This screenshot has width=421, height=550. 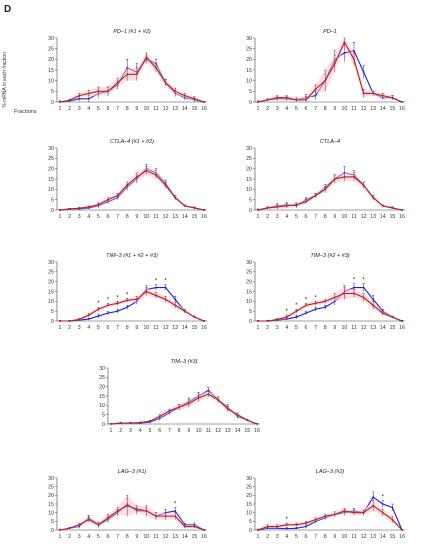 What do you see at coordinates (156, 217) in the screenshot?
I see `x-tick-label: 11` at bounding box center [156, 217].